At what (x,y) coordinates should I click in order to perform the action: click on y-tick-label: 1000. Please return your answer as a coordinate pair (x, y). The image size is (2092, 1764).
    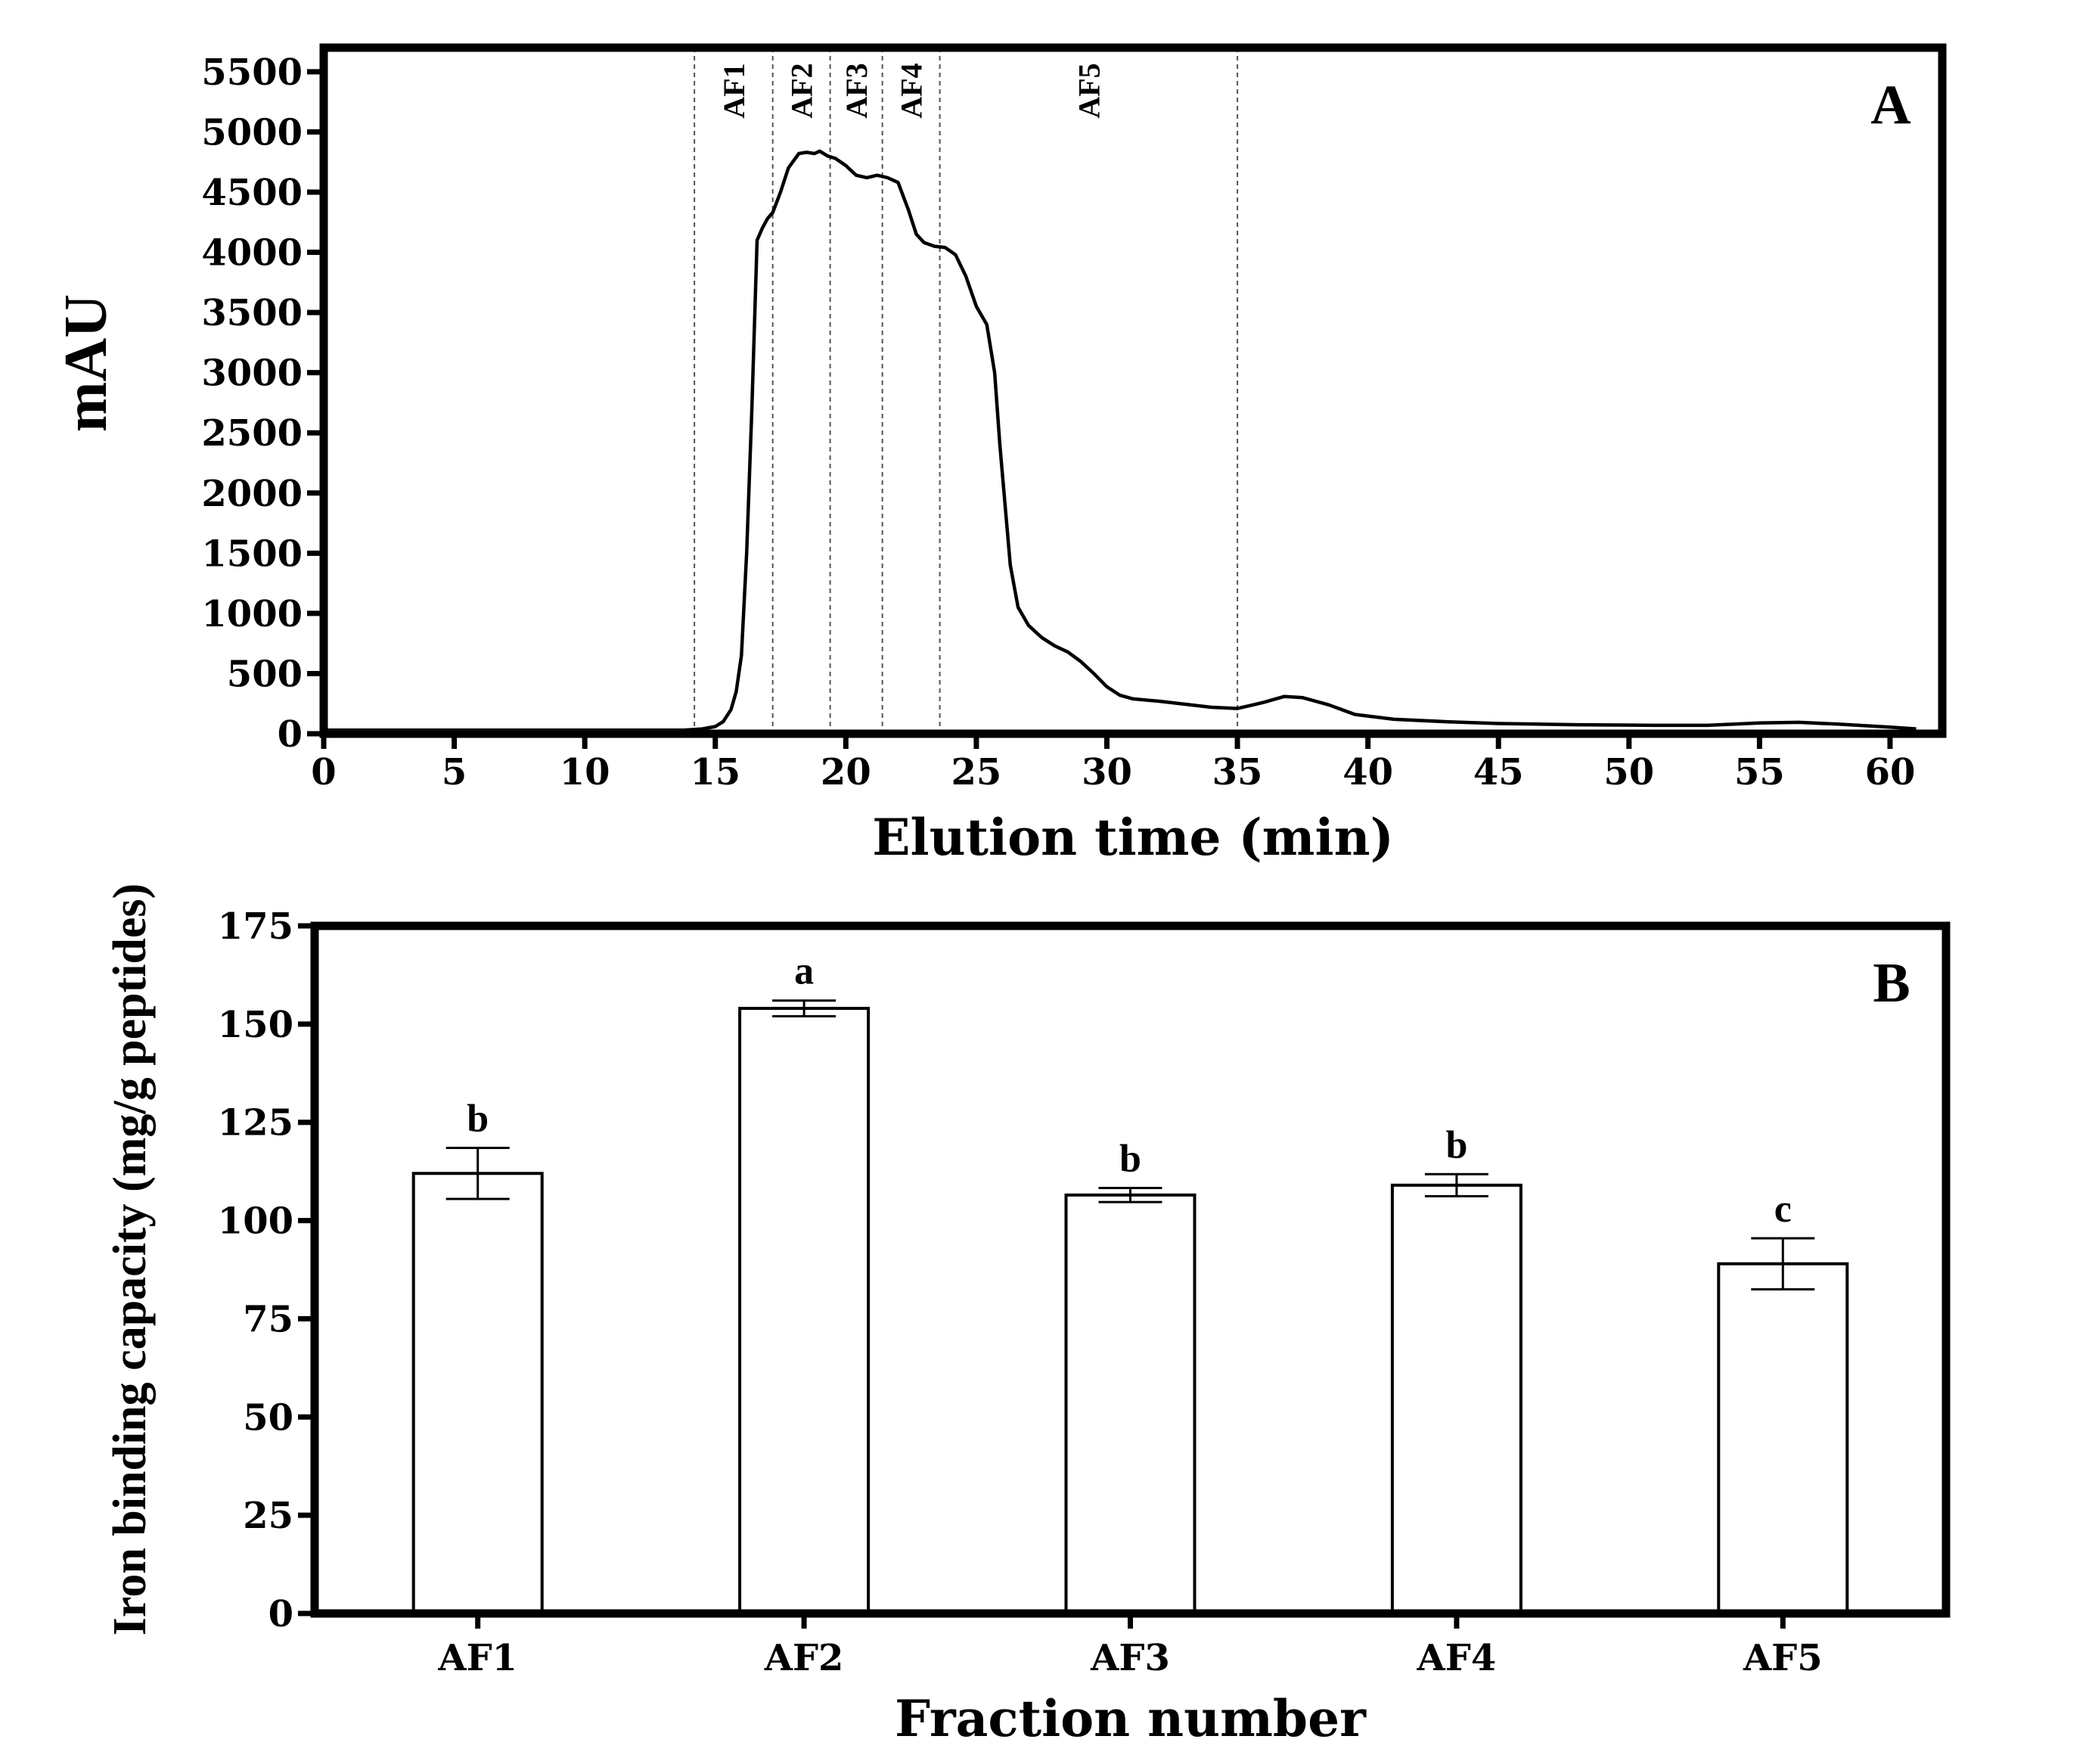
    Looking at the image, I should click on (252, 614).